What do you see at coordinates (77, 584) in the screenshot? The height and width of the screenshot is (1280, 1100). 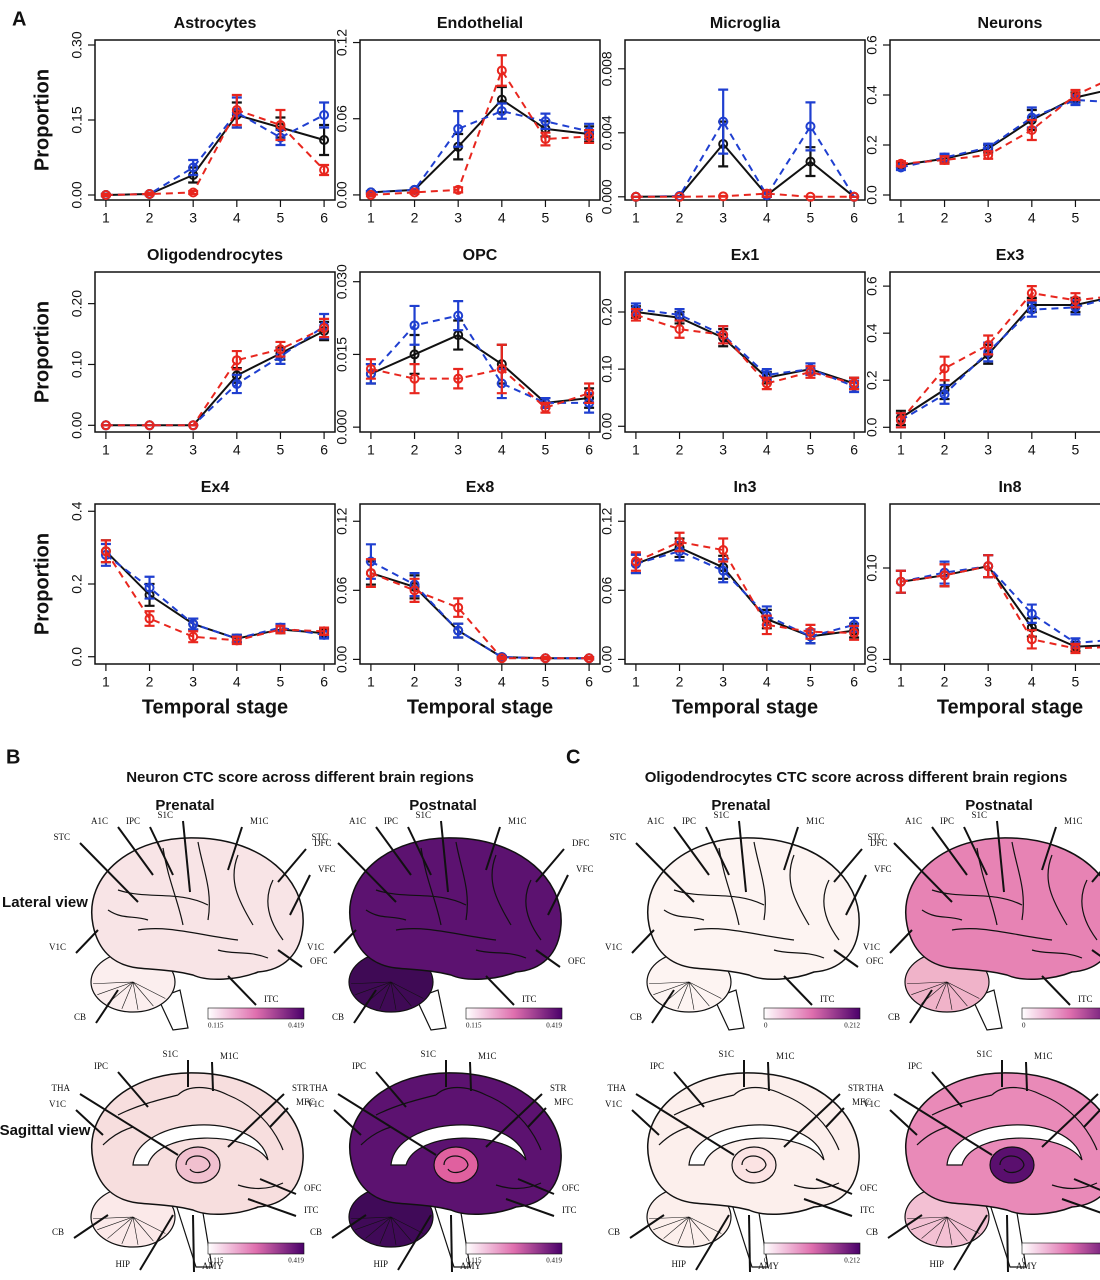 I see `y-tick-label: 0.2` at bounding box center [77, 584].